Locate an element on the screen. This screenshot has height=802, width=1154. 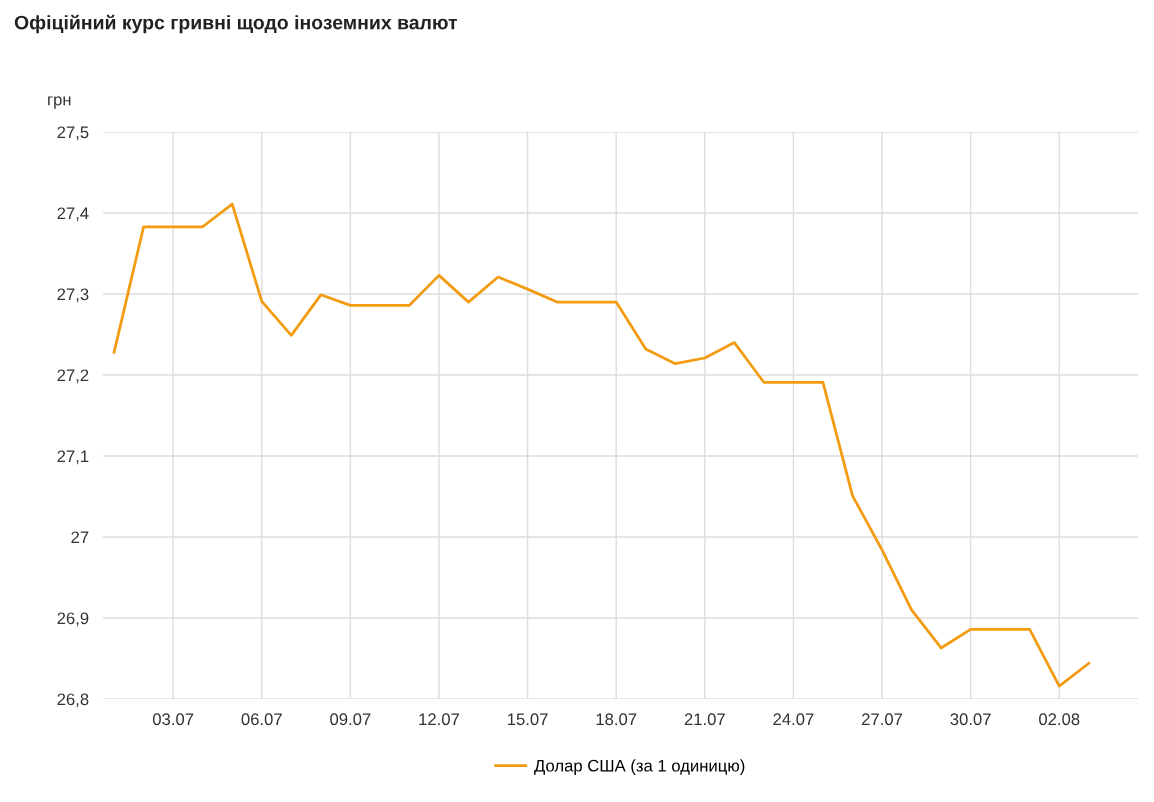
x-tick-label: 03.07 is located at coordinates (173, 719).